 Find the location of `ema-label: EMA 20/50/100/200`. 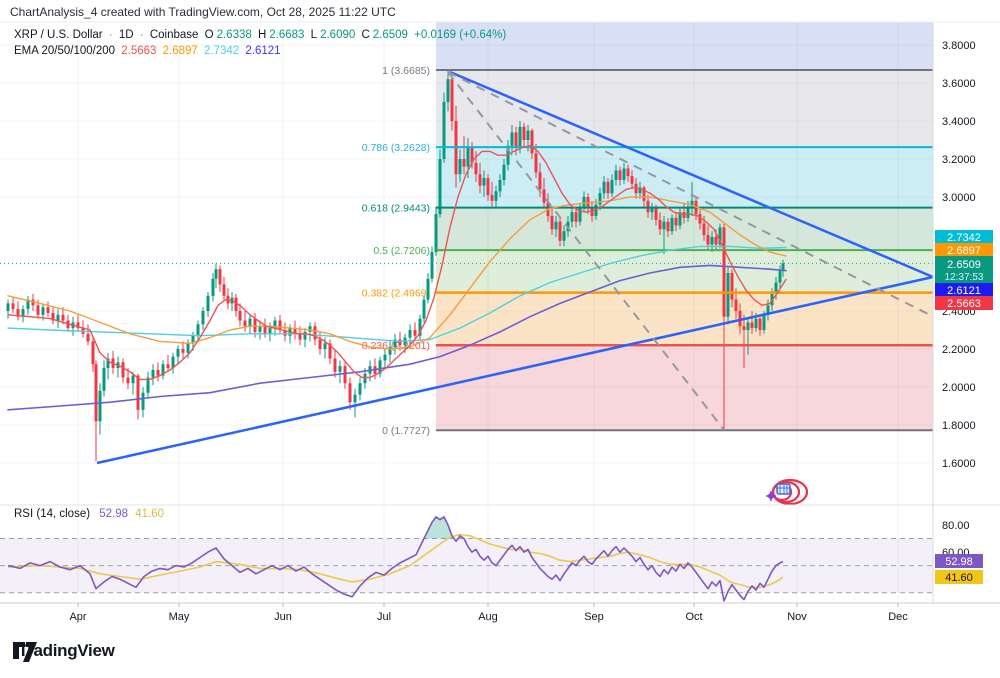

ema-label: EMA 20/50/100/200 is located at coordinates (65, 51).